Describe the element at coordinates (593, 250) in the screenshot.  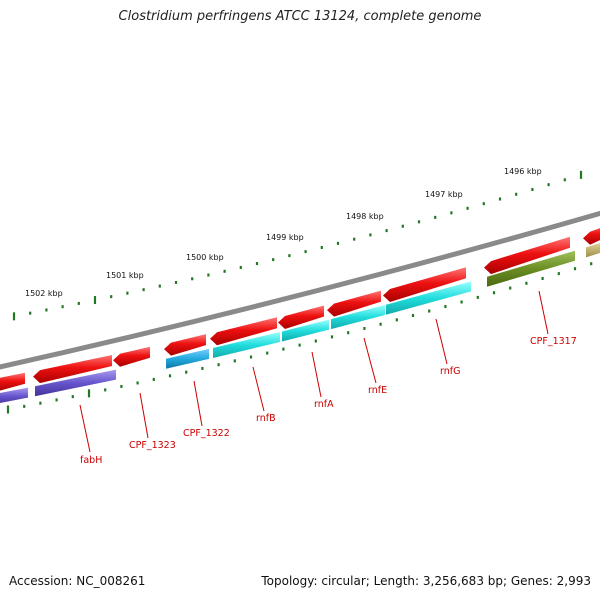
I see `gene-feature` at that location.